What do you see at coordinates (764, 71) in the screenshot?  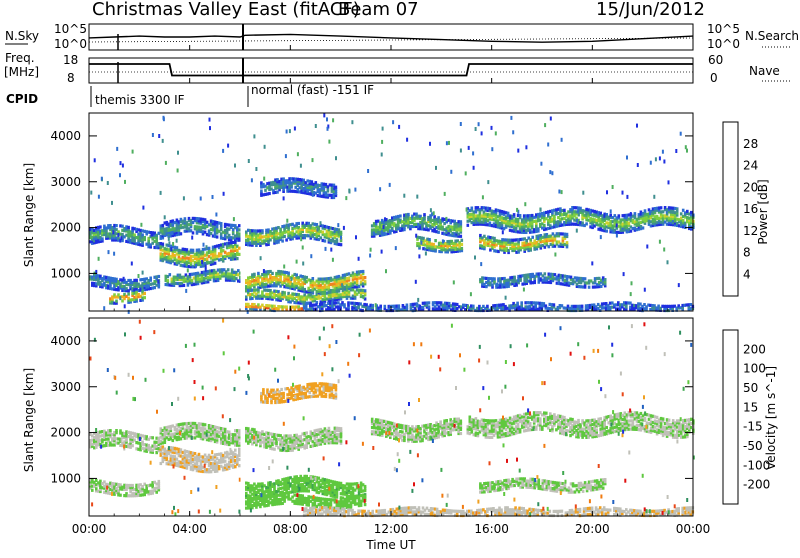 I see `nave-label: Nave` at bounding box center [764, 71].